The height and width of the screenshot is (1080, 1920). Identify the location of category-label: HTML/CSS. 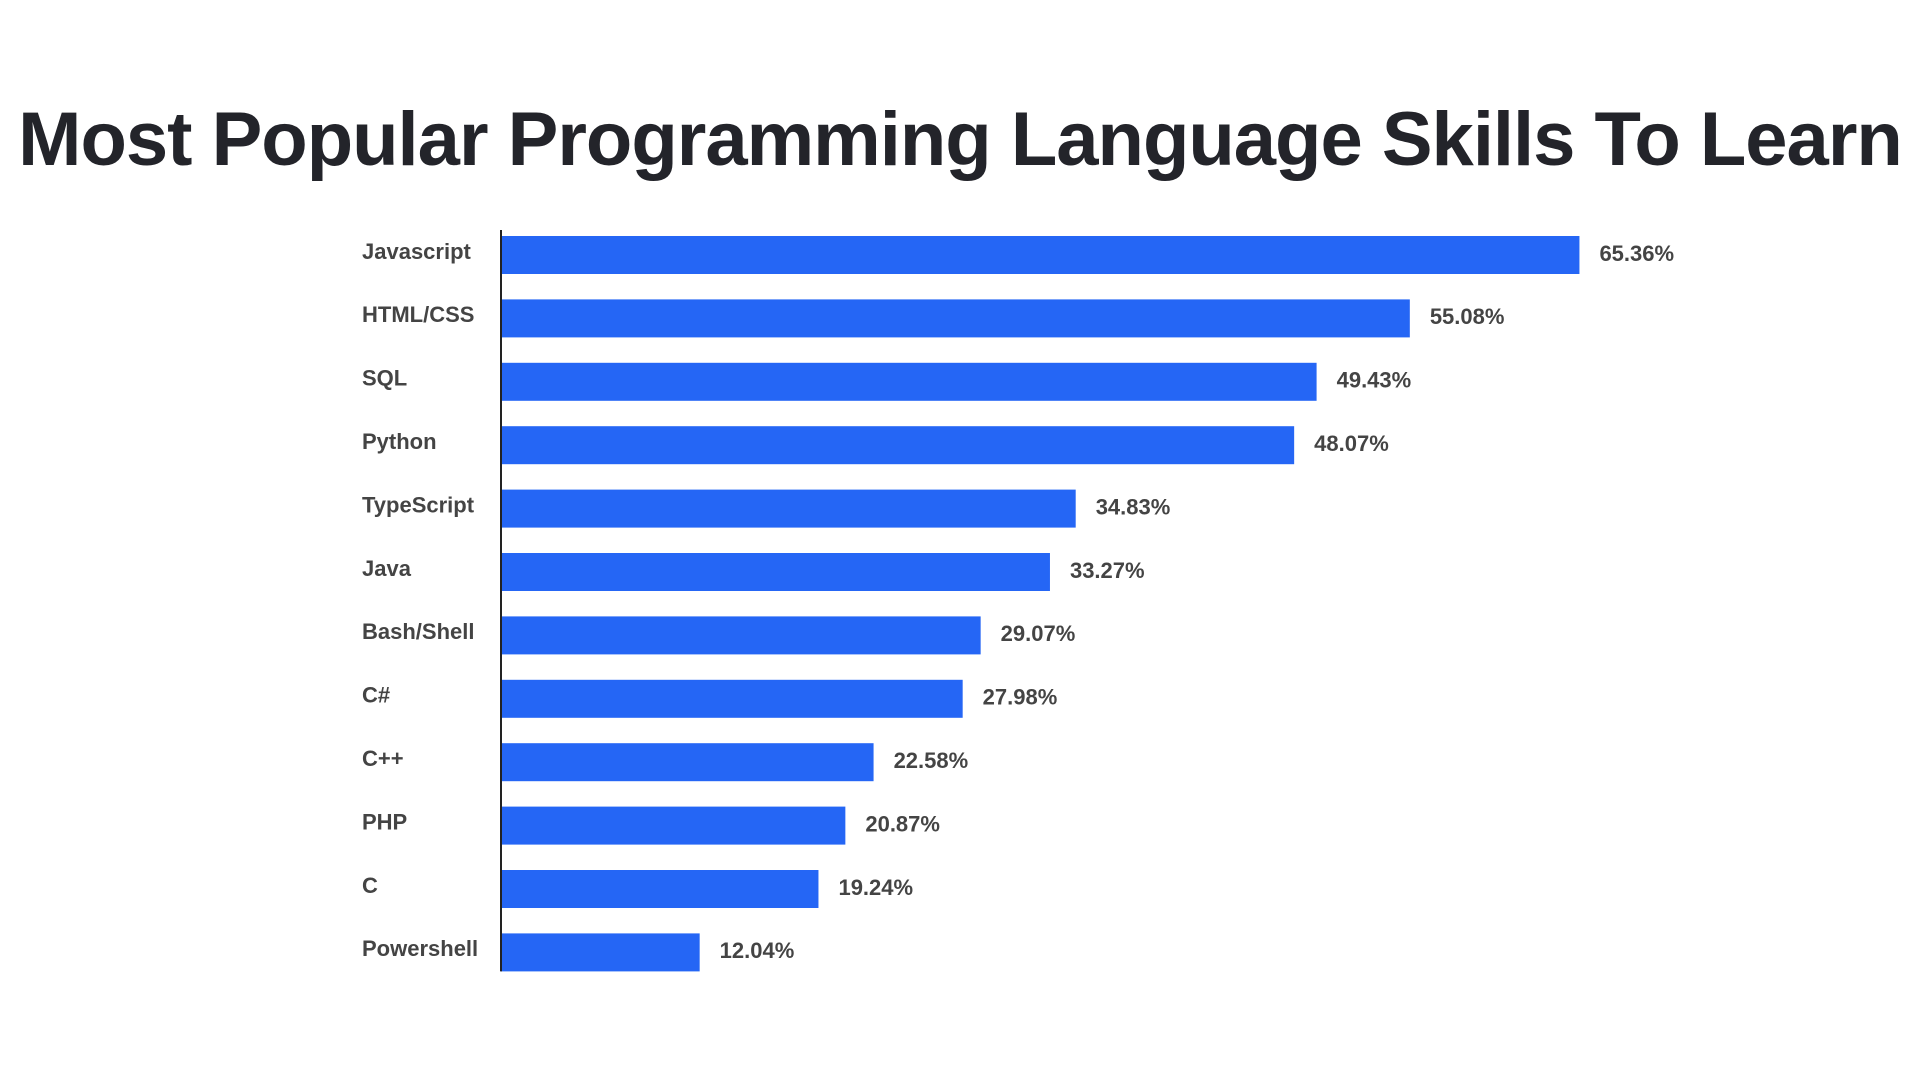
(418, 314).